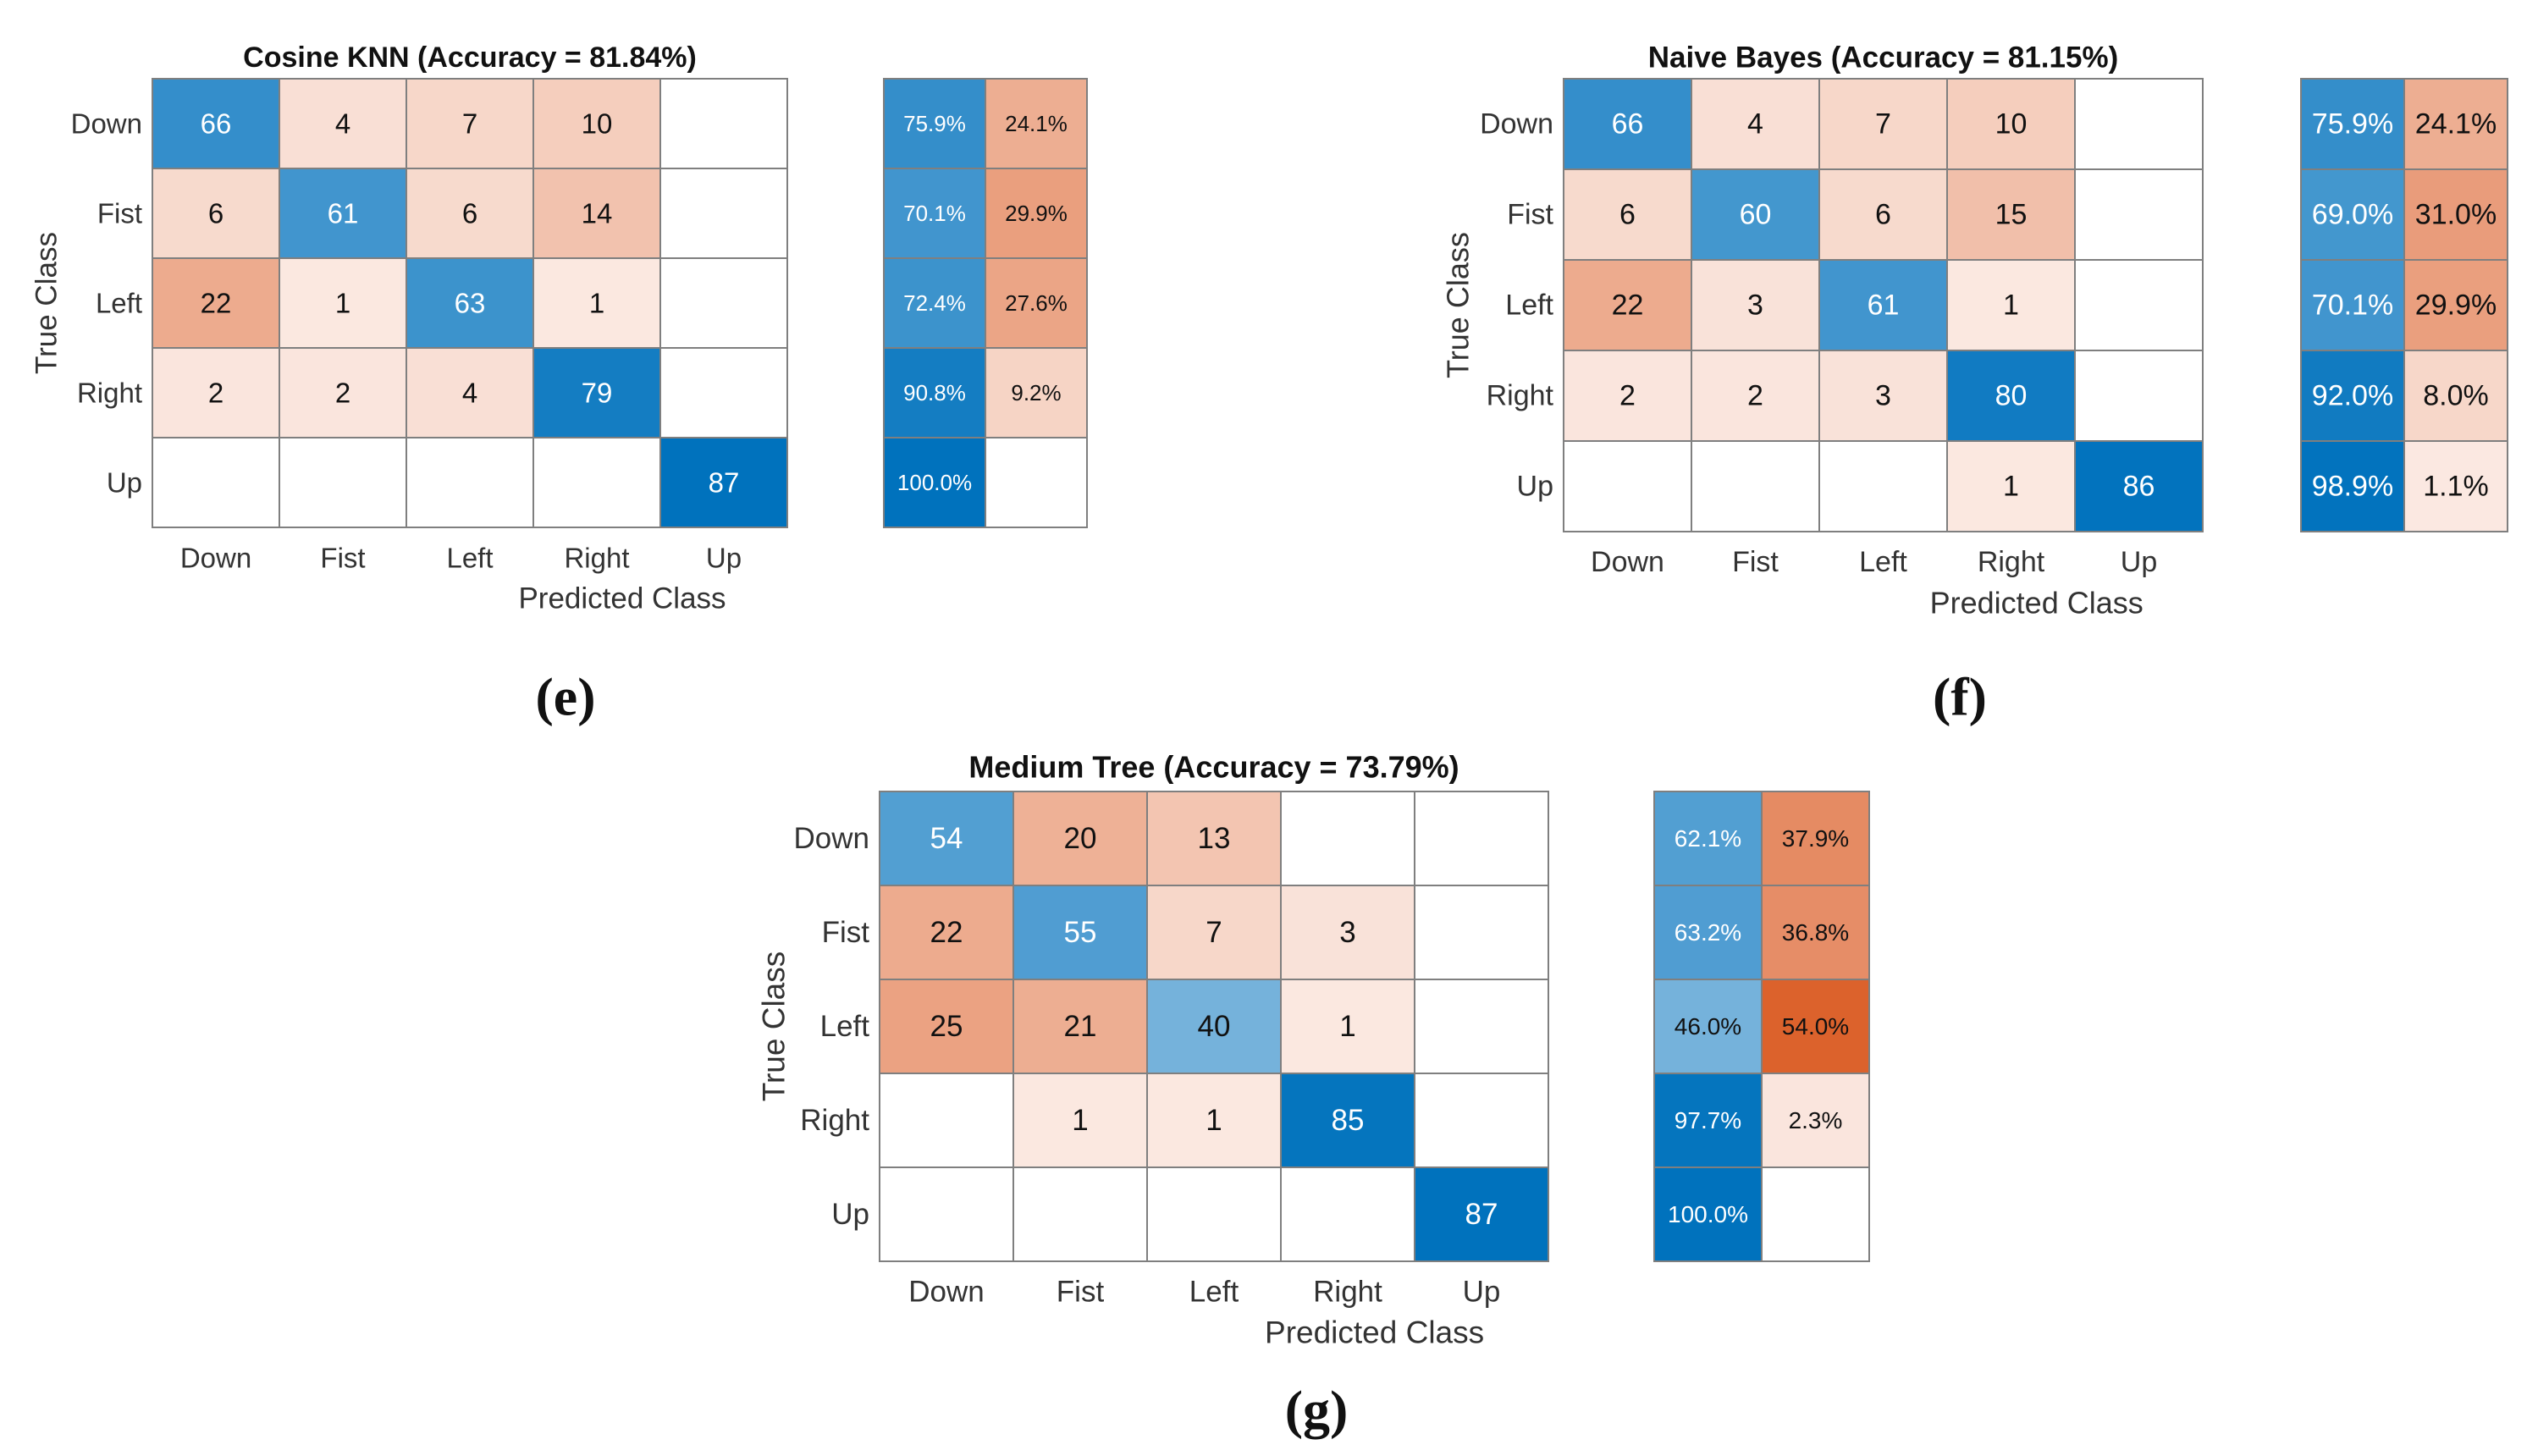 The height and width of the screenshot is (1456, 2538). What do you see at coordinates (2012, 124) in the screenshot?
I see `cell-value: 10` at bounding box center [2012, 124].